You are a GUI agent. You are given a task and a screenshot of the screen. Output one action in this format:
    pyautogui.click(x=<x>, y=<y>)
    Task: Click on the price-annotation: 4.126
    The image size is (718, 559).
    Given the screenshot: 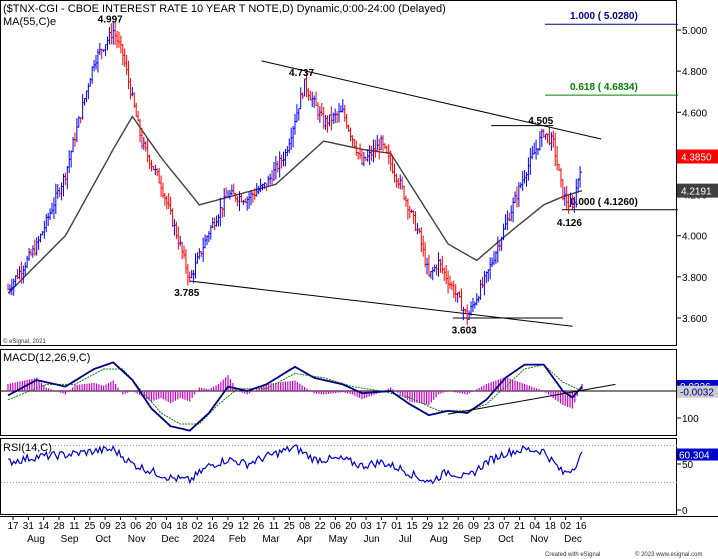 What is the action you would take?
    pyautogui.click(x=569, y=223)
    